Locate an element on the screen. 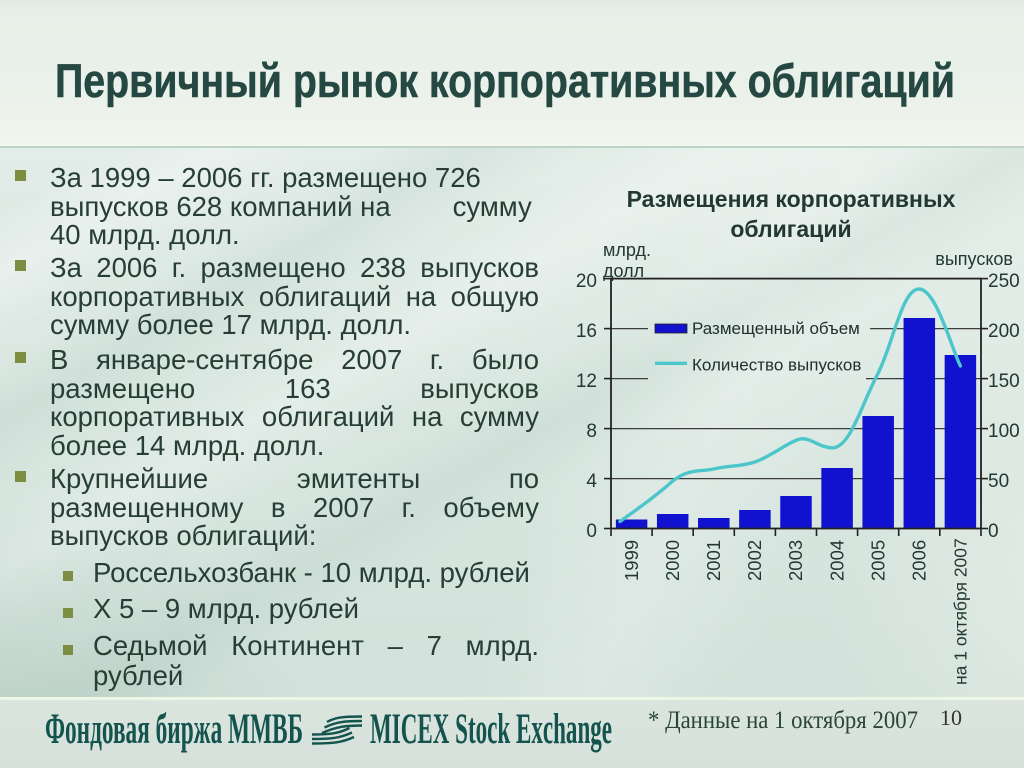 The width and height of the screenshot is (1024, 768). svg-text: облигаций is located at coordinates (790, 229).